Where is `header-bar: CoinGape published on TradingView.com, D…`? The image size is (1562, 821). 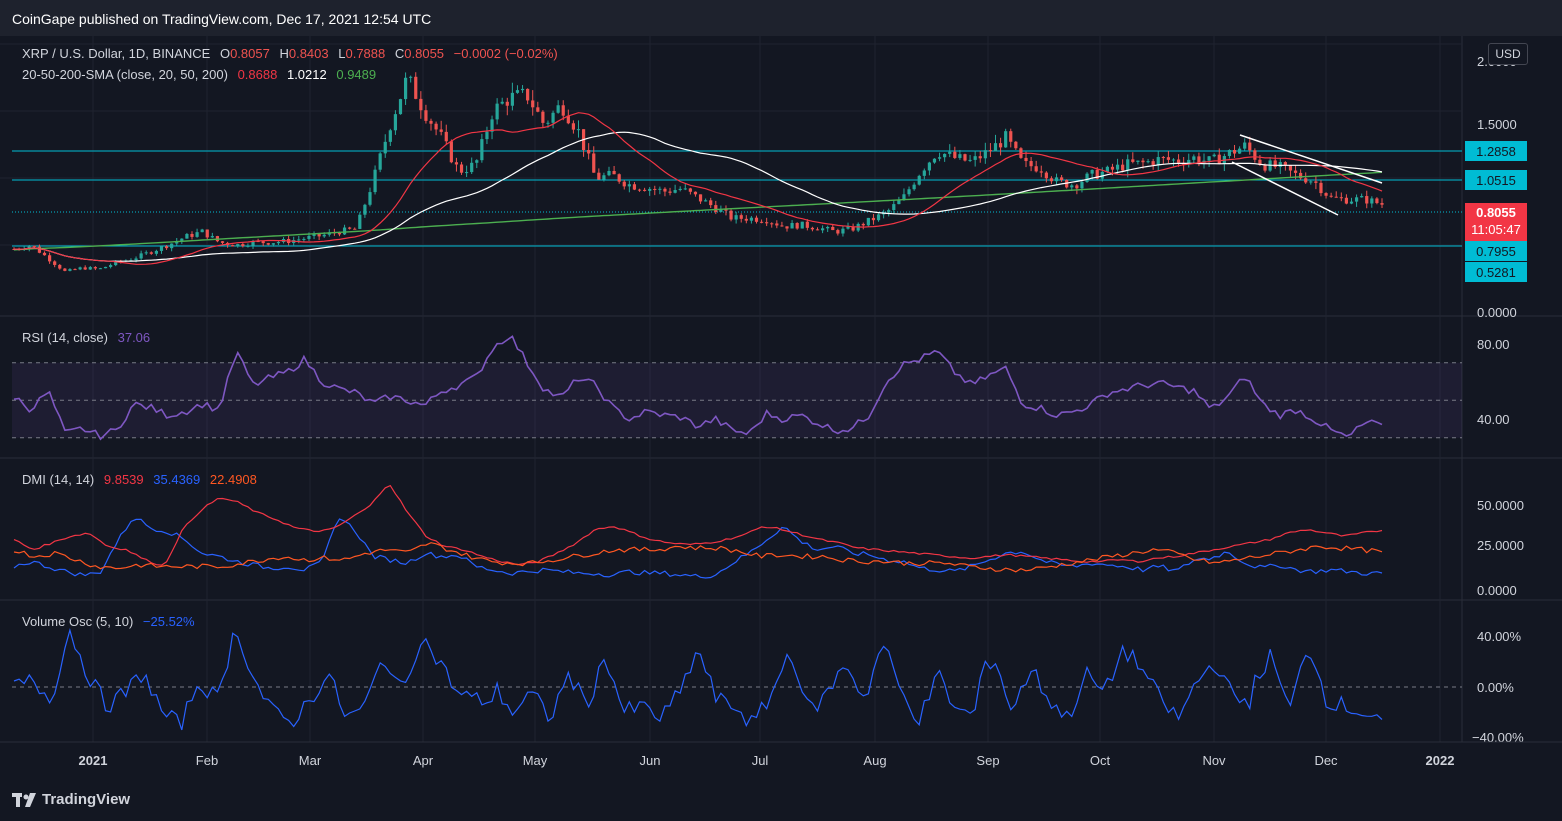
header-bar: CoinGape published on TradingView.com, D… is located at coordinates (781, 18).